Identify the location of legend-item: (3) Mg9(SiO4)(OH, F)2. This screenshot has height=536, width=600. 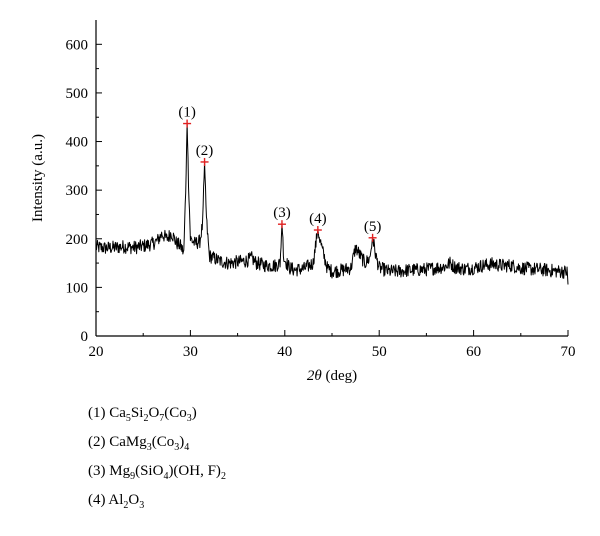
(157, 474).